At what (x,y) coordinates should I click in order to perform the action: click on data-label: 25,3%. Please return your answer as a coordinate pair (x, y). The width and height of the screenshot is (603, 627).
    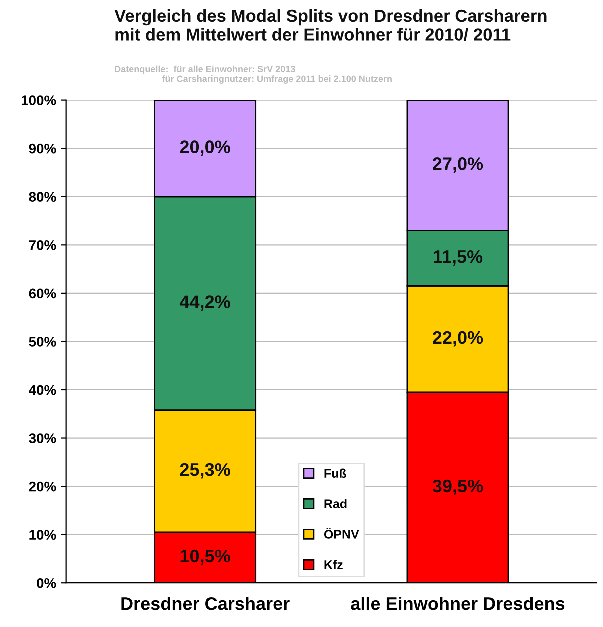
    Looking at the image, I should click on (205, 471).